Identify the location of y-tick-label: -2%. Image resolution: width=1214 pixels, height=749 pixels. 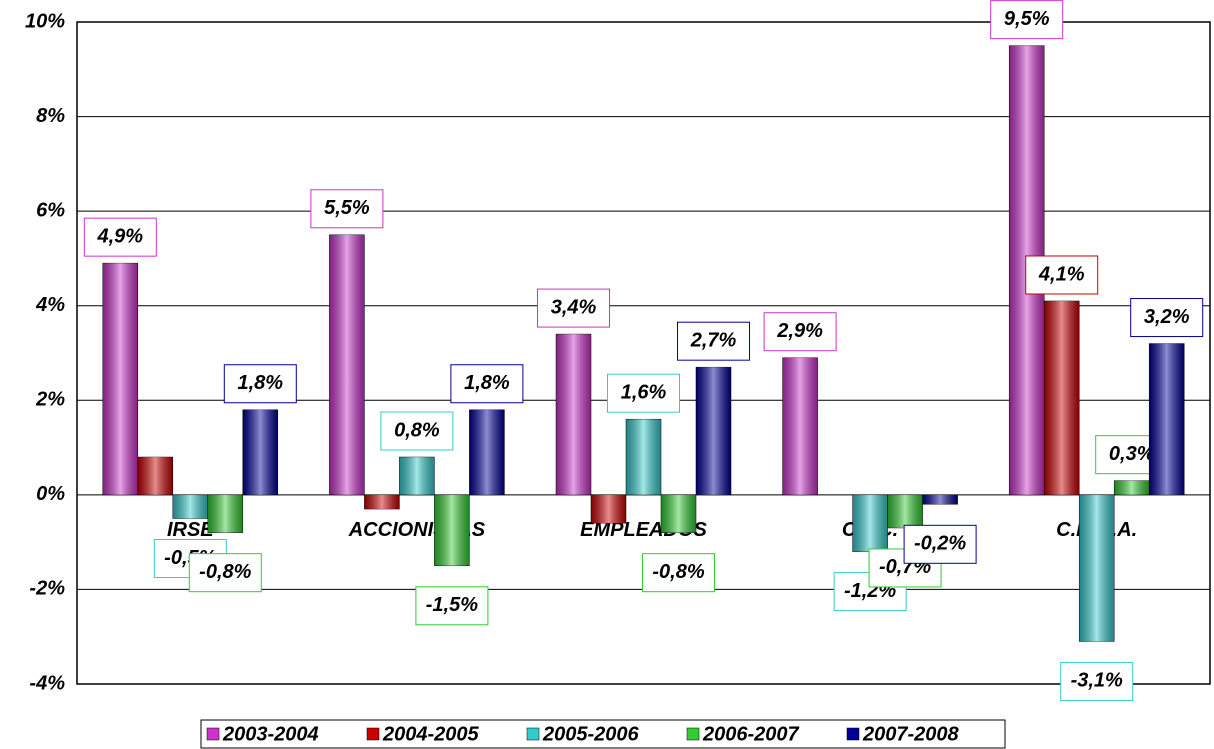
(47, 589).